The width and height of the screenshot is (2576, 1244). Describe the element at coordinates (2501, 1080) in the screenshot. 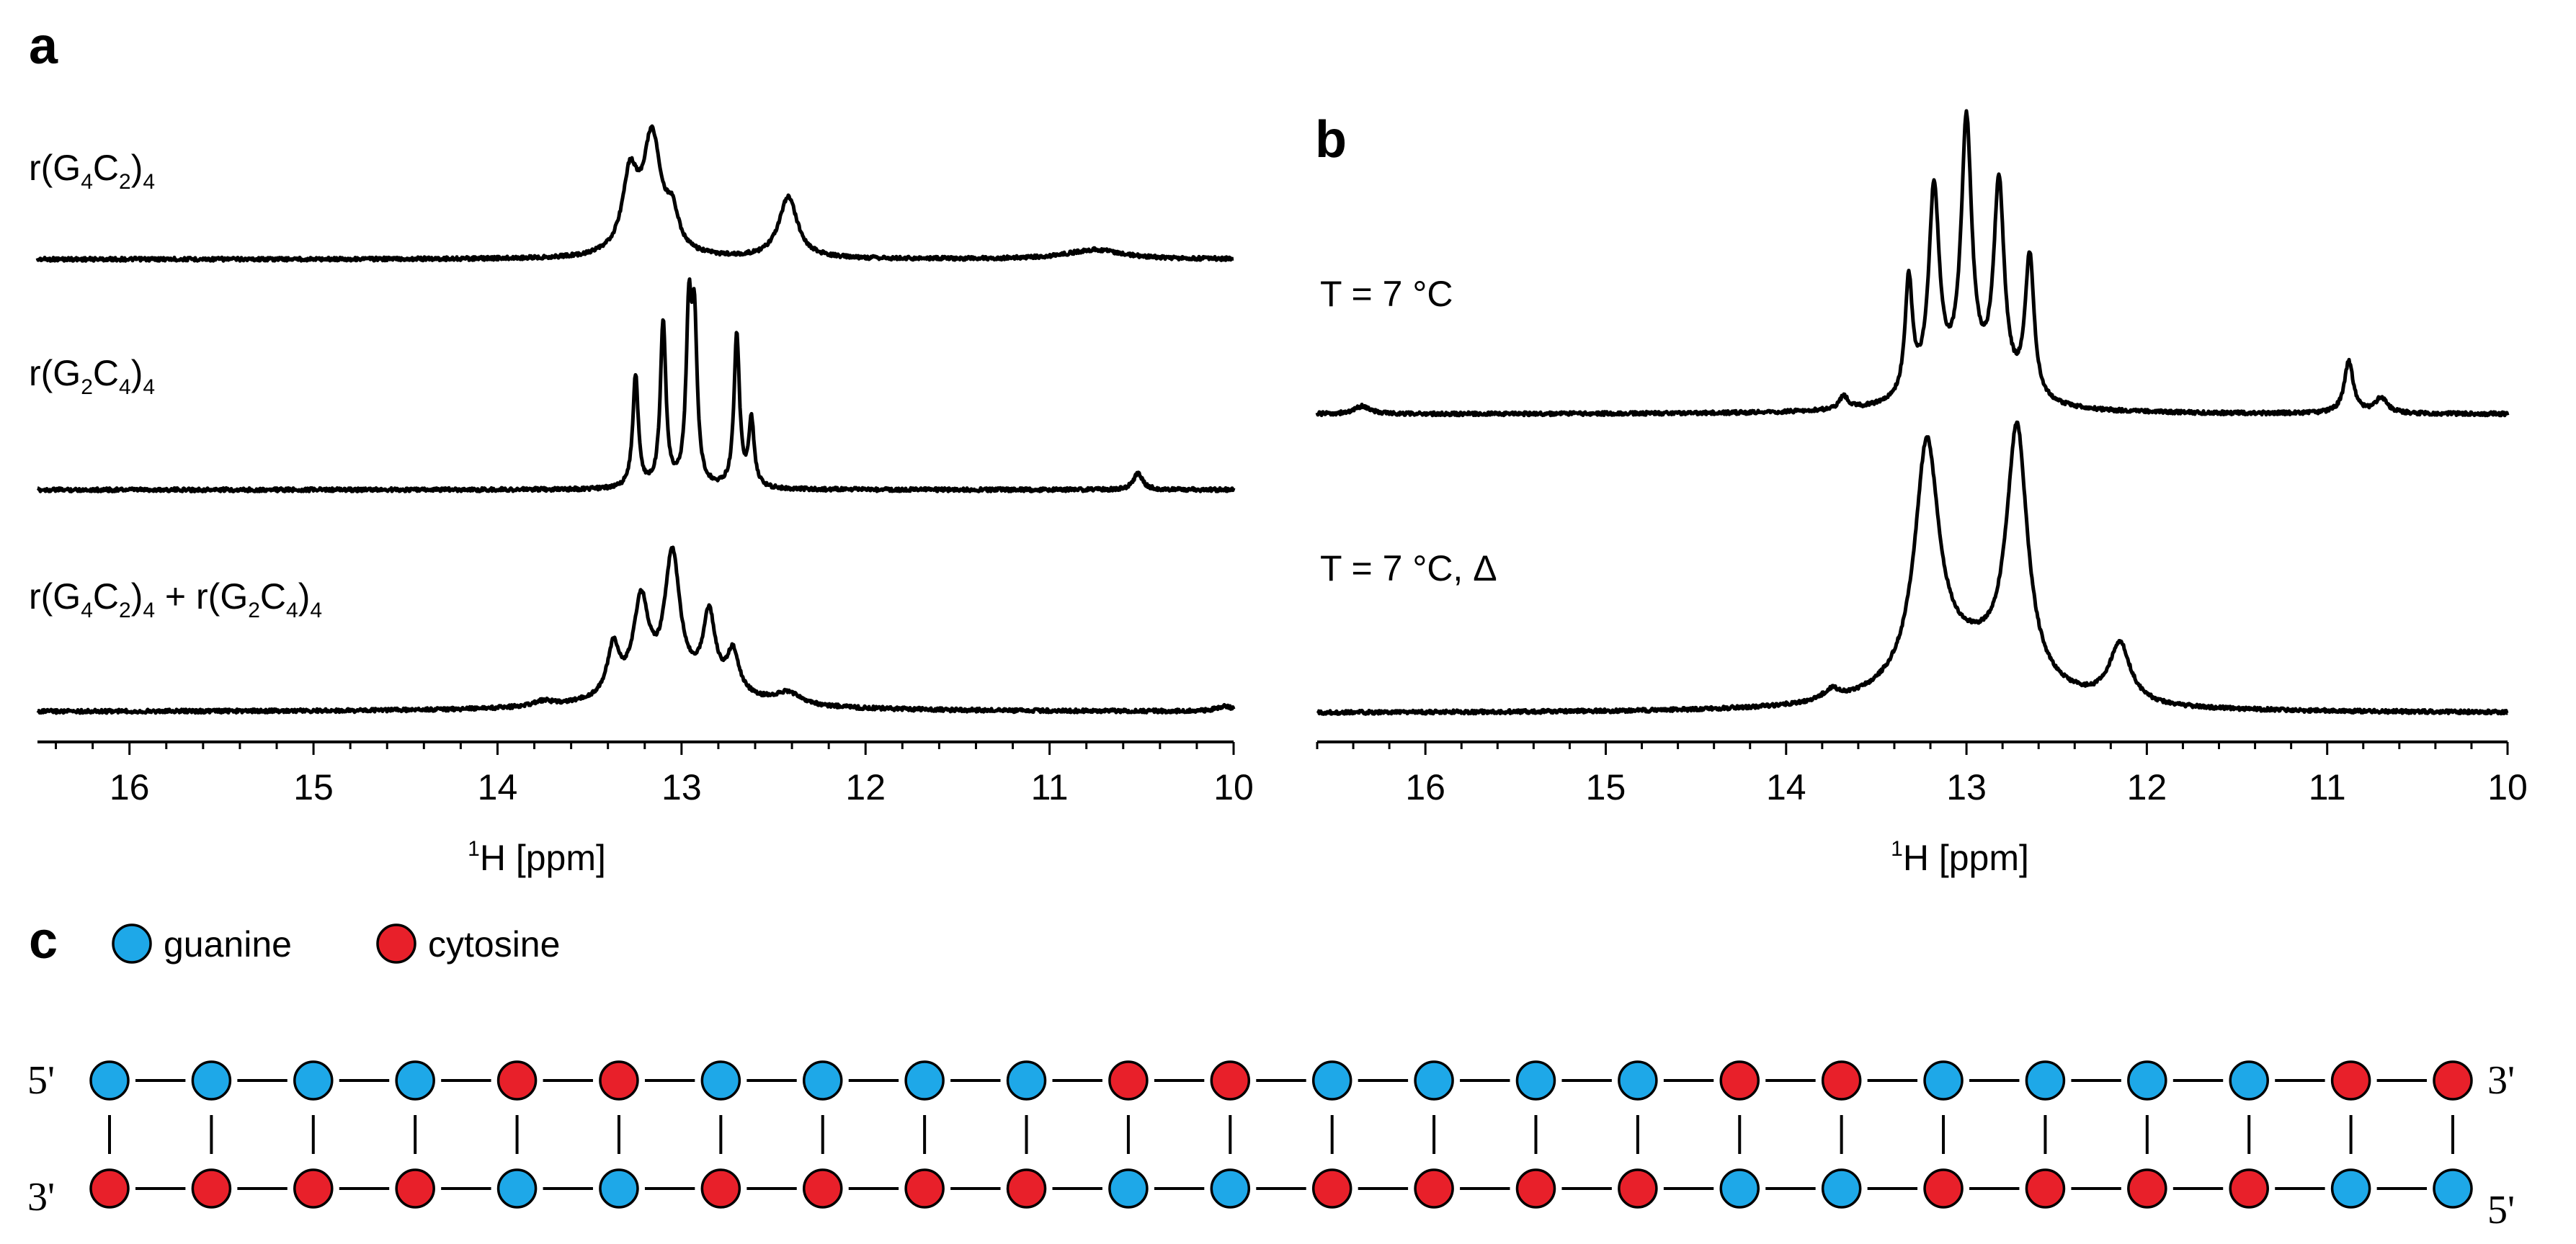

I see `top-strand-3prime-label: 3'` at that location.